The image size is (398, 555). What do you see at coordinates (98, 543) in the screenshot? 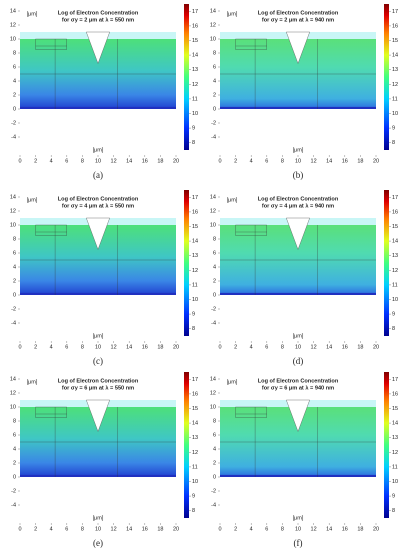
I see `panel-label: (e)` at bounding box center [98, 543].